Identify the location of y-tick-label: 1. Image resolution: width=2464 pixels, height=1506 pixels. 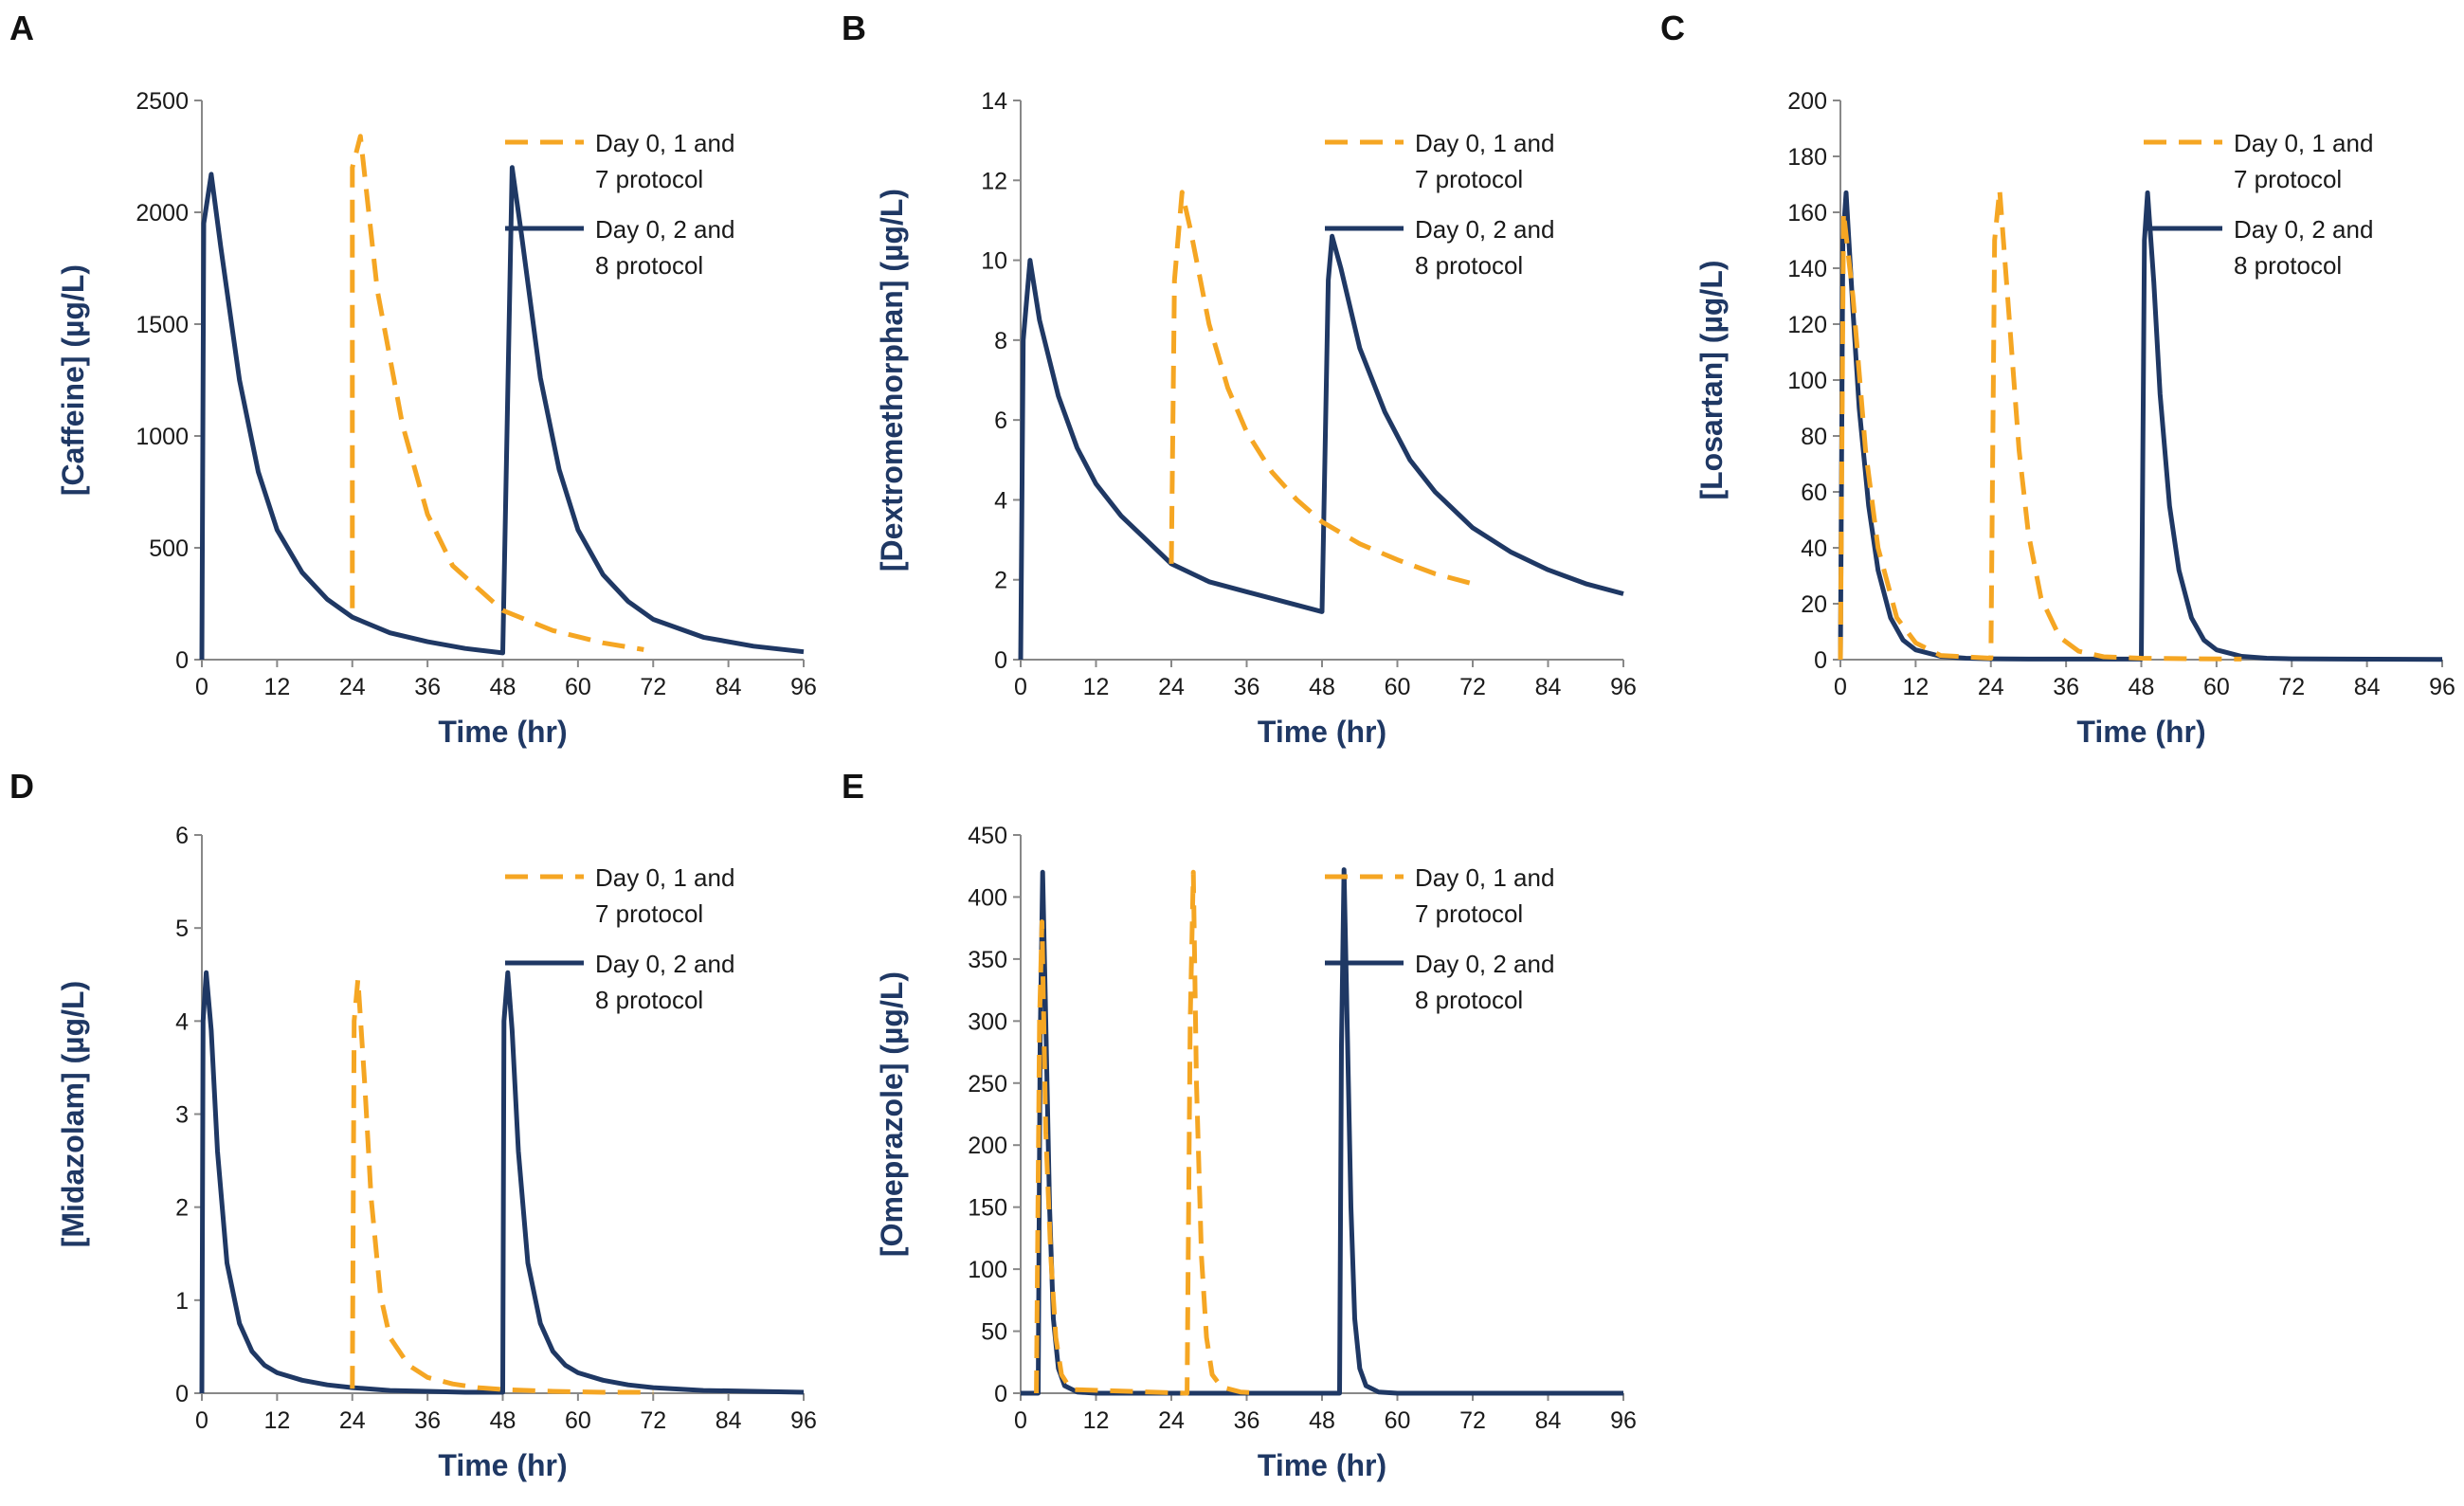
(182, 1301).